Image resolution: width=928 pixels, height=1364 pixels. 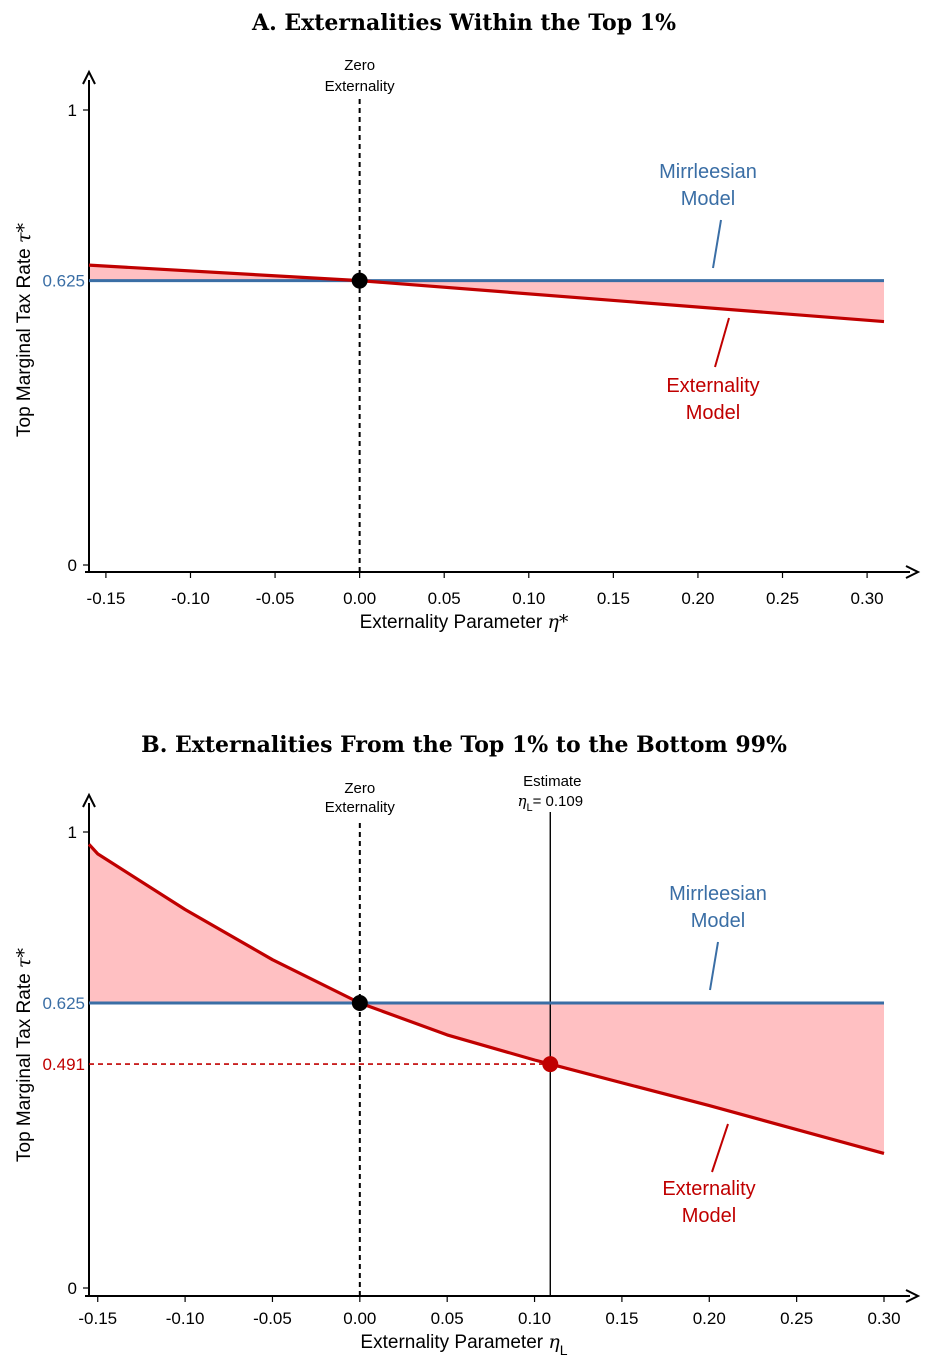 I want to click on panel-b-x-tick-label: 0.20, so click(x=709, y=1318).